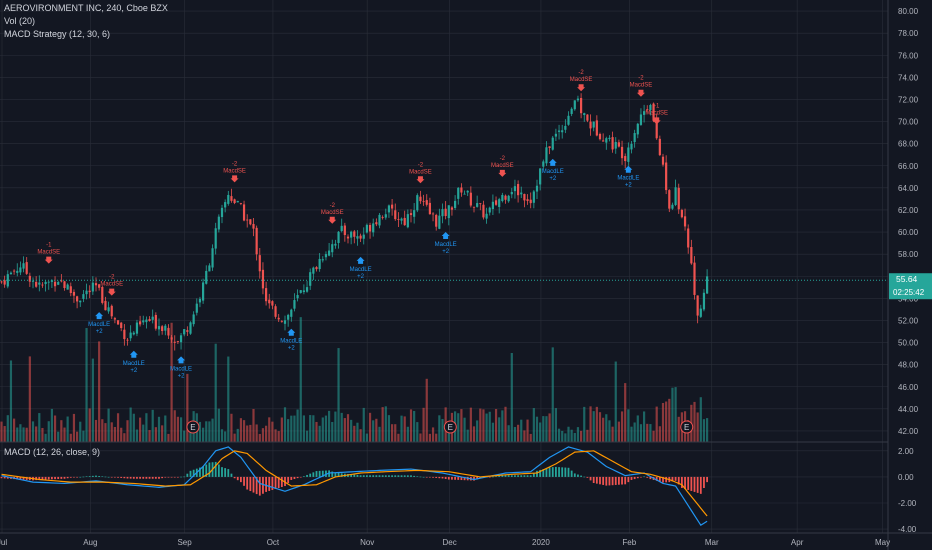  What do you see at coordinates (57, 34) in the screenshot?
I see `strategy-legend: MACD Strategy (12, 30, 6)` at bounding box center [57, 34].